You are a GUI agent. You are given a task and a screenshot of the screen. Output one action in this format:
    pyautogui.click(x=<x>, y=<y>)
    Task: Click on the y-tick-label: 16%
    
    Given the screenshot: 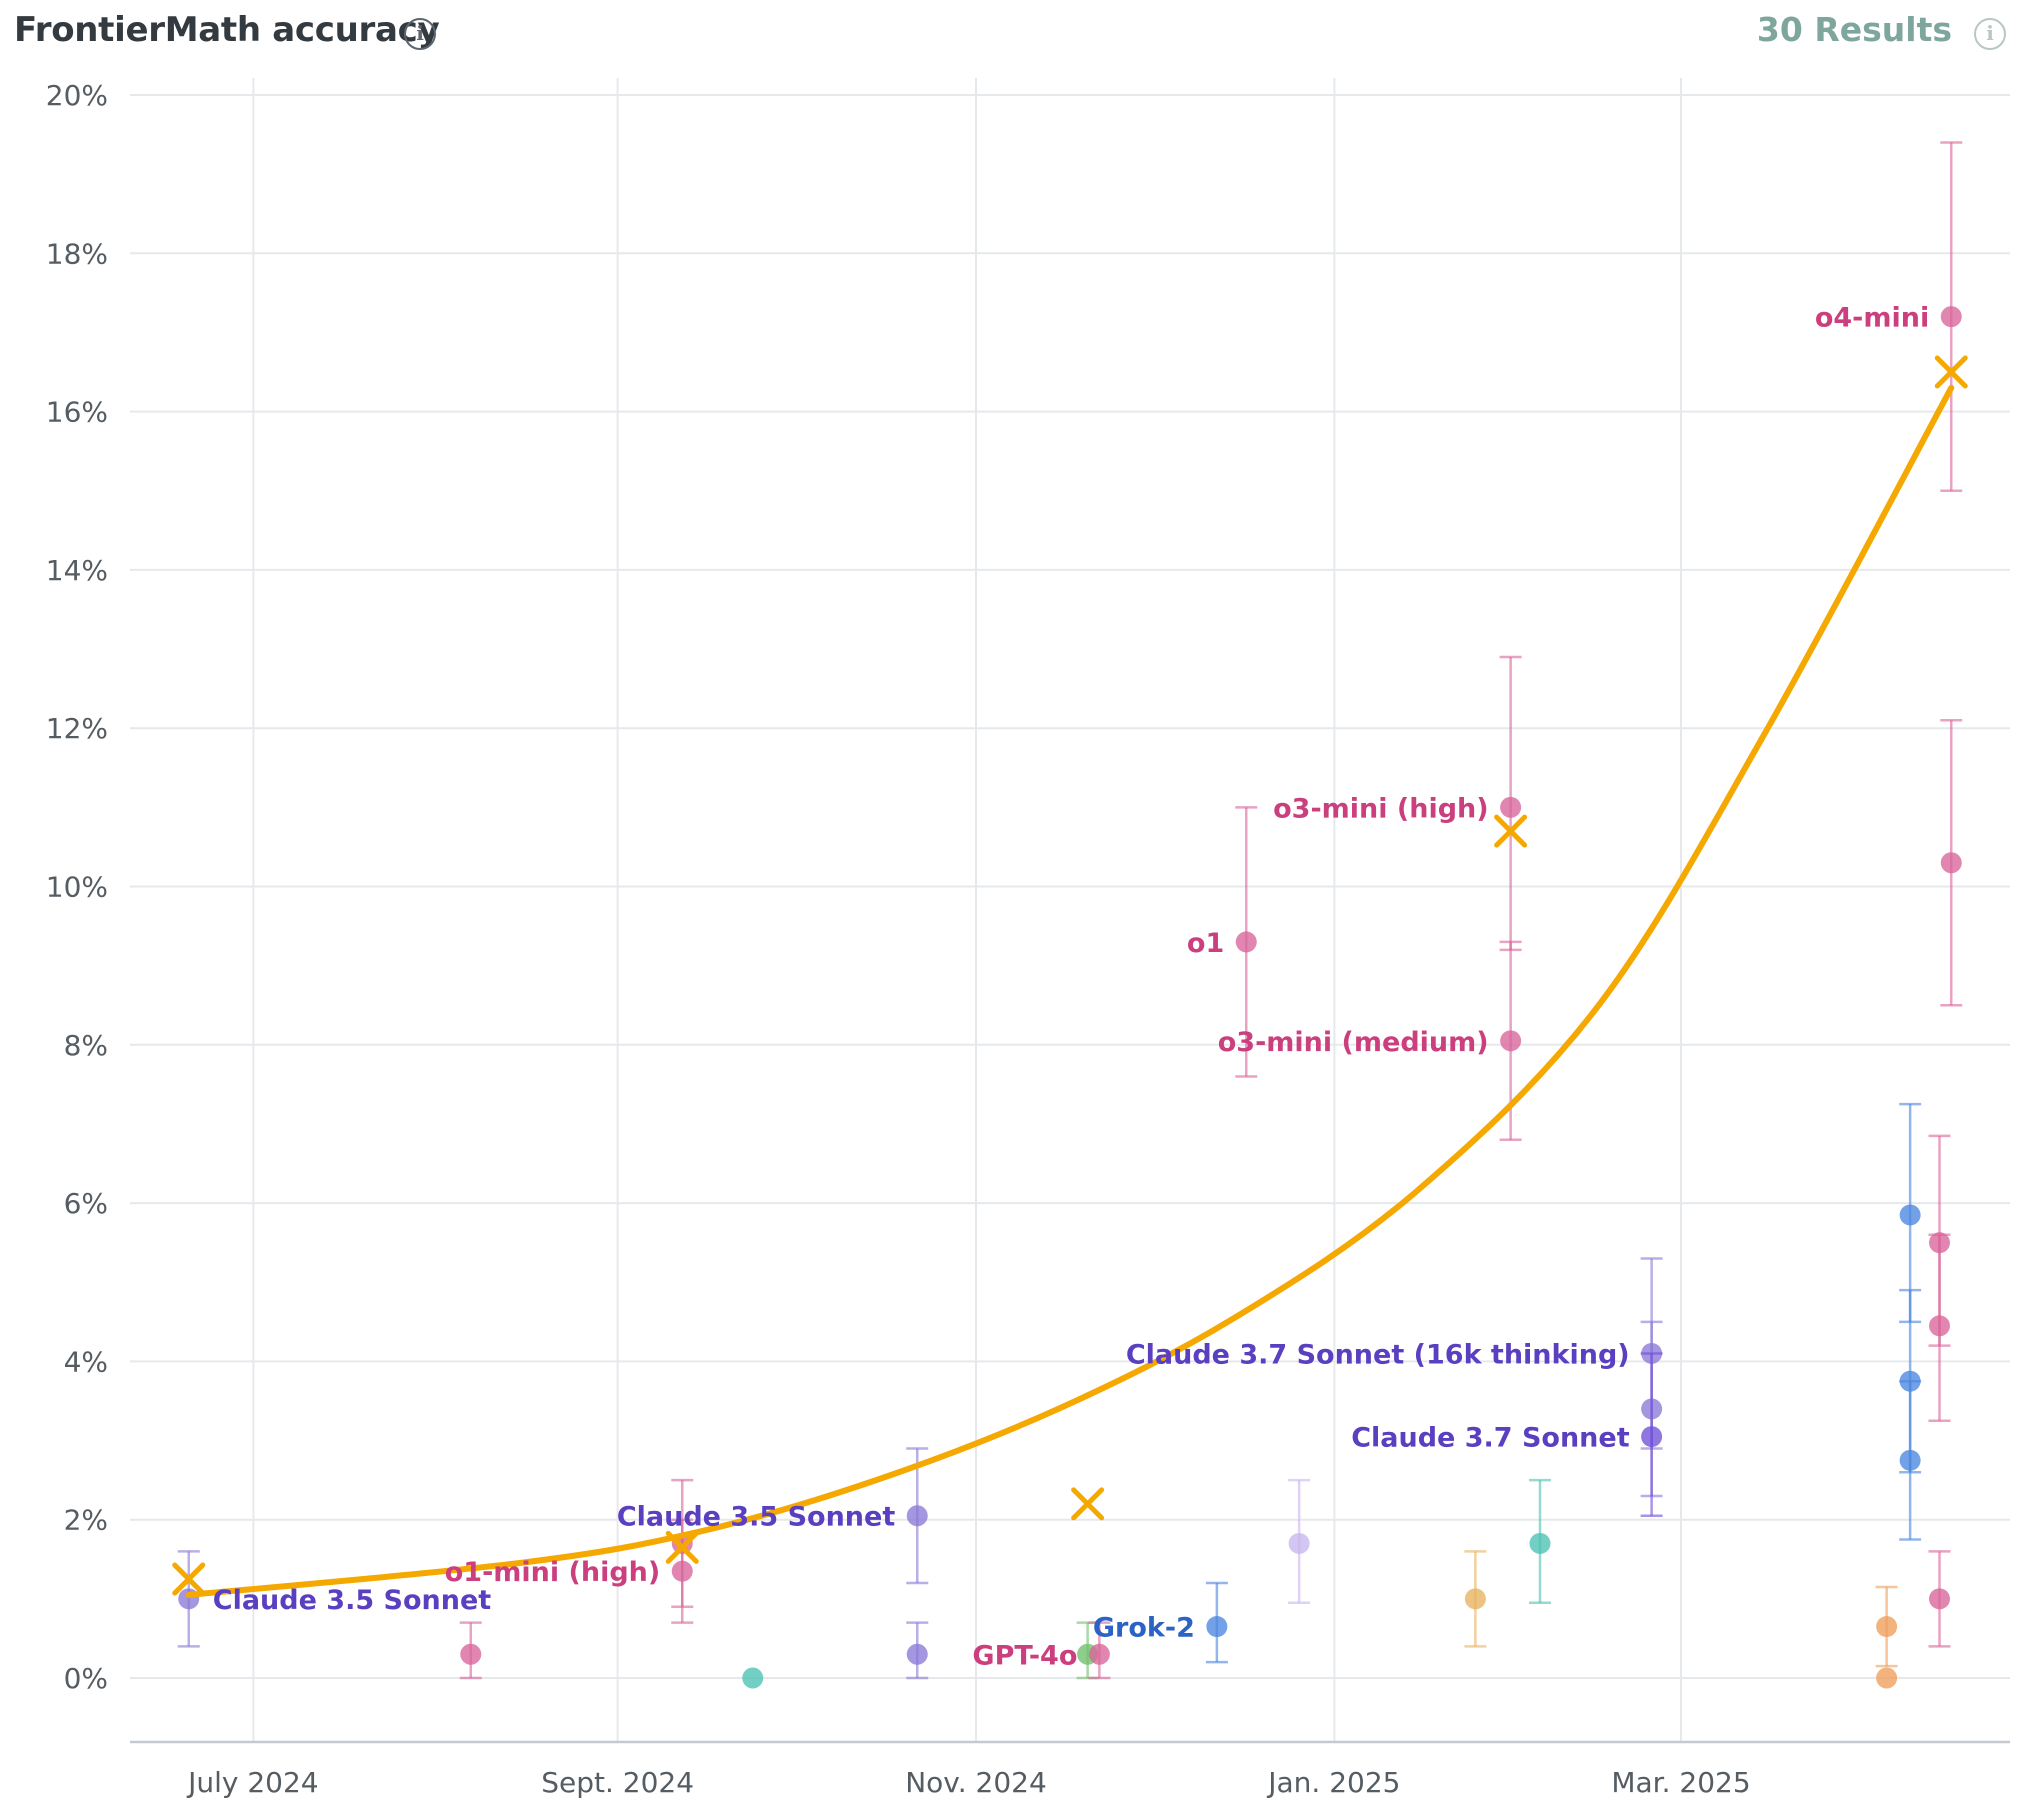 What is the action you would take?
    pyautogui.click(x=77, y=412)
    